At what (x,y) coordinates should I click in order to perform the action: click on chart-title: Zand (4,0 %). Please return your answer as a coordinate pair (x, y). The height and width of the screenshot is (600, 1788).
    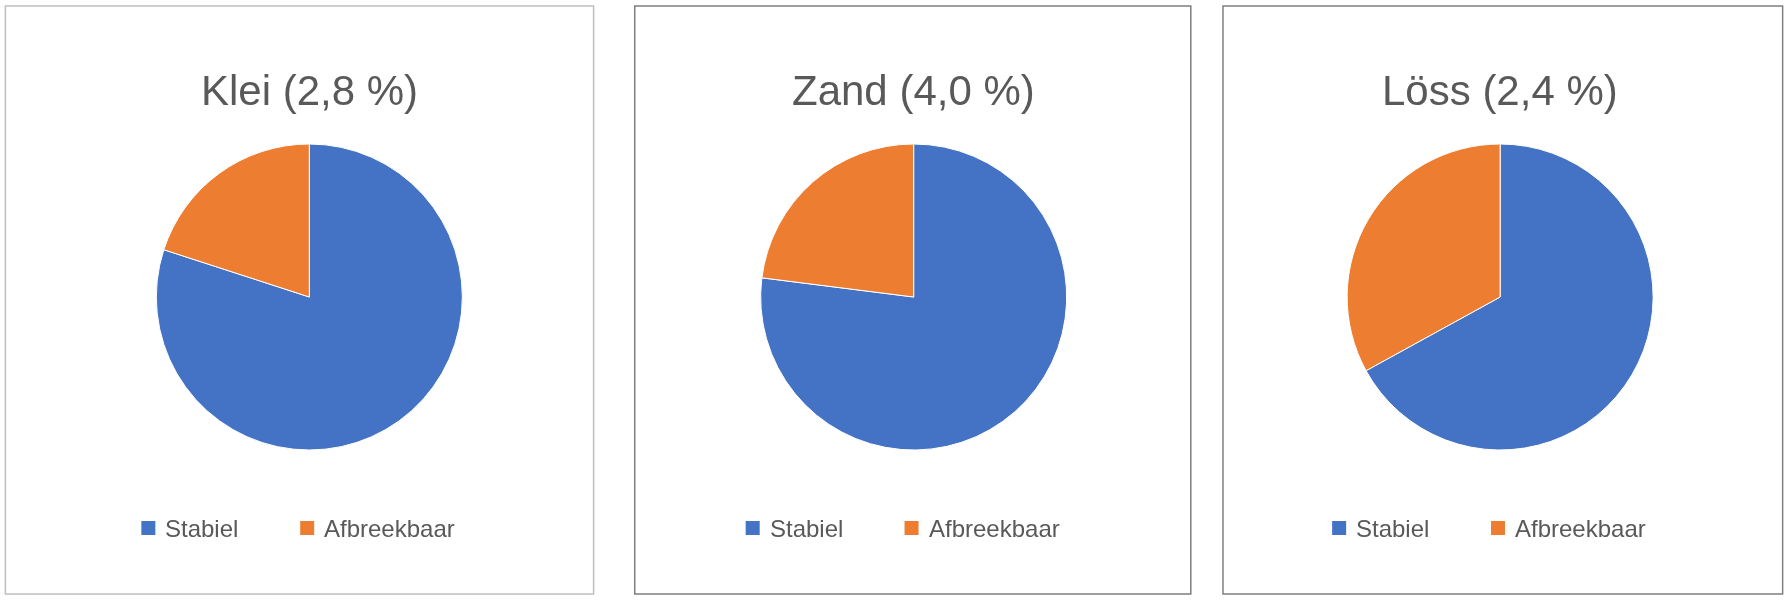
    Looking at the image, I should click on (913, 90).